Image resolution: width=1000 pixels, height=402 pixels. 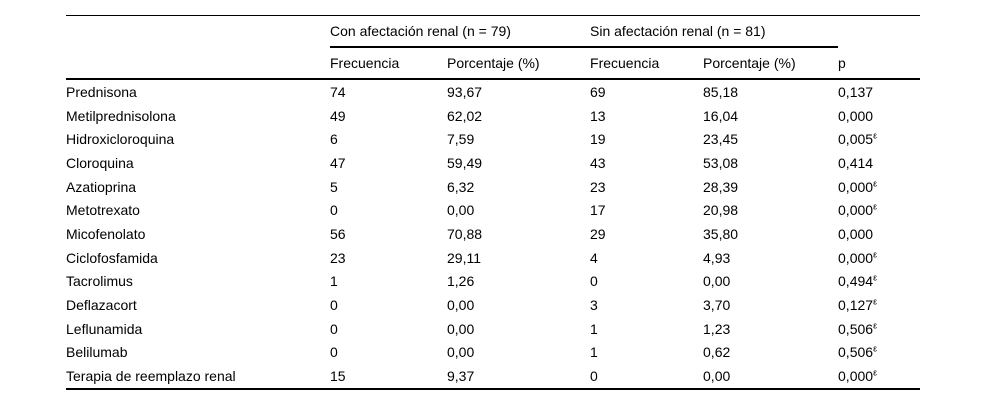 What do you see at coordinates (717, 257) in the screenshot?
I see `percentage-sin-renal-cell: 4,93` at bounding box center [717, 257].